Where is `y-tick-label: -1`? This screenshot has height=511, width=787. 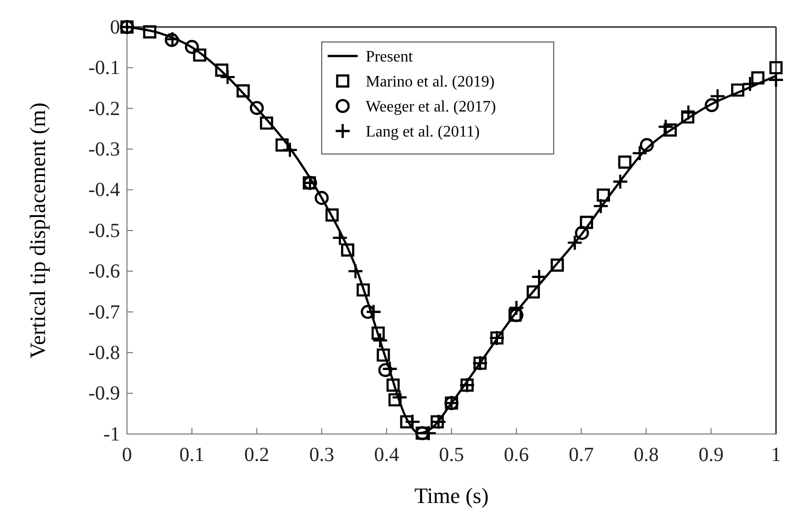
y-tick-label: -1 is located at coordinates (111, 434).